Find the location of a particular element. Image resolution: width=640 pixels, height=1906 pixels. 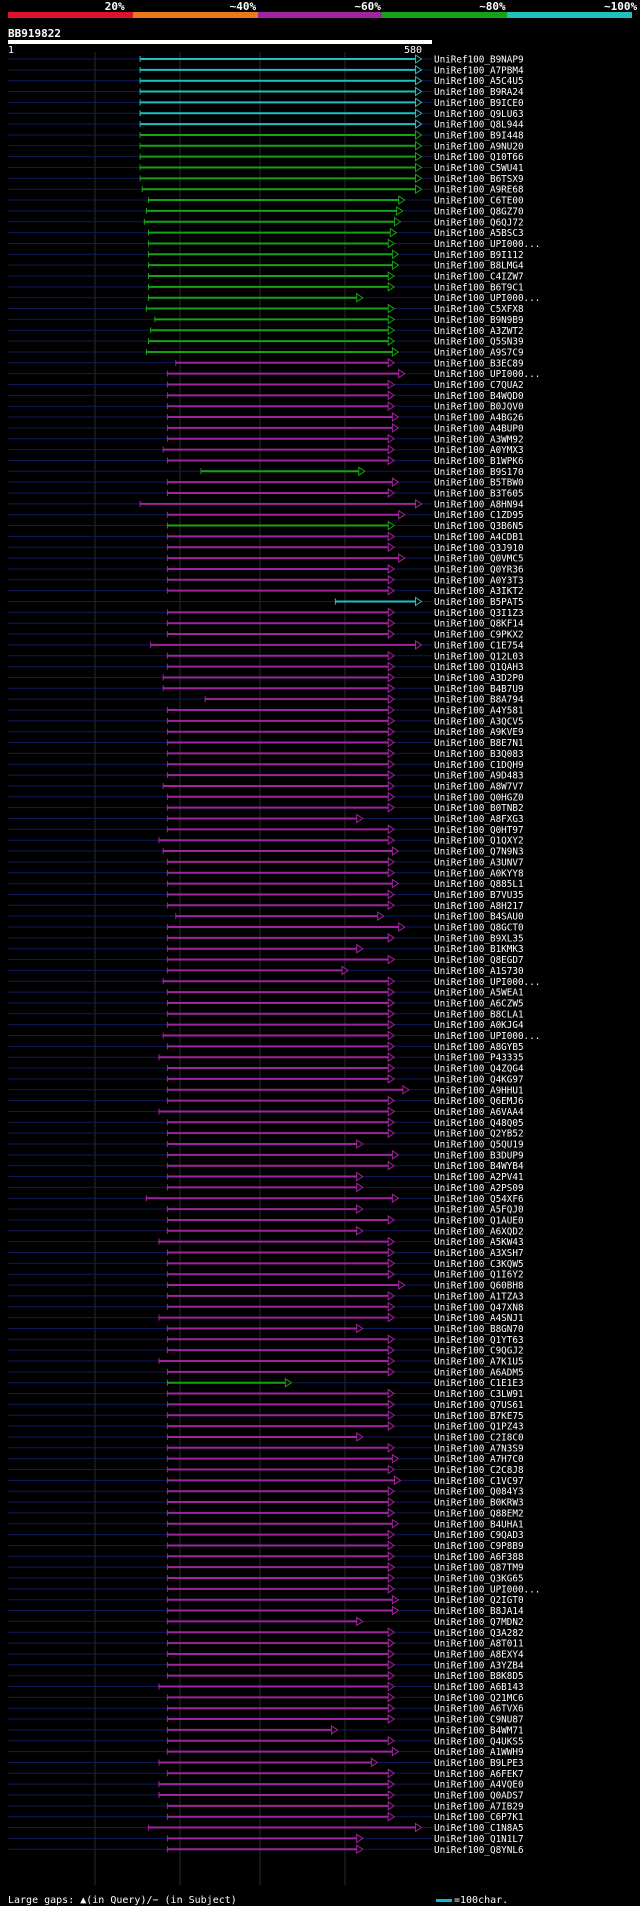

hit-label: UniRef100_Q60BH8 is located at coordinates (479, 1286).